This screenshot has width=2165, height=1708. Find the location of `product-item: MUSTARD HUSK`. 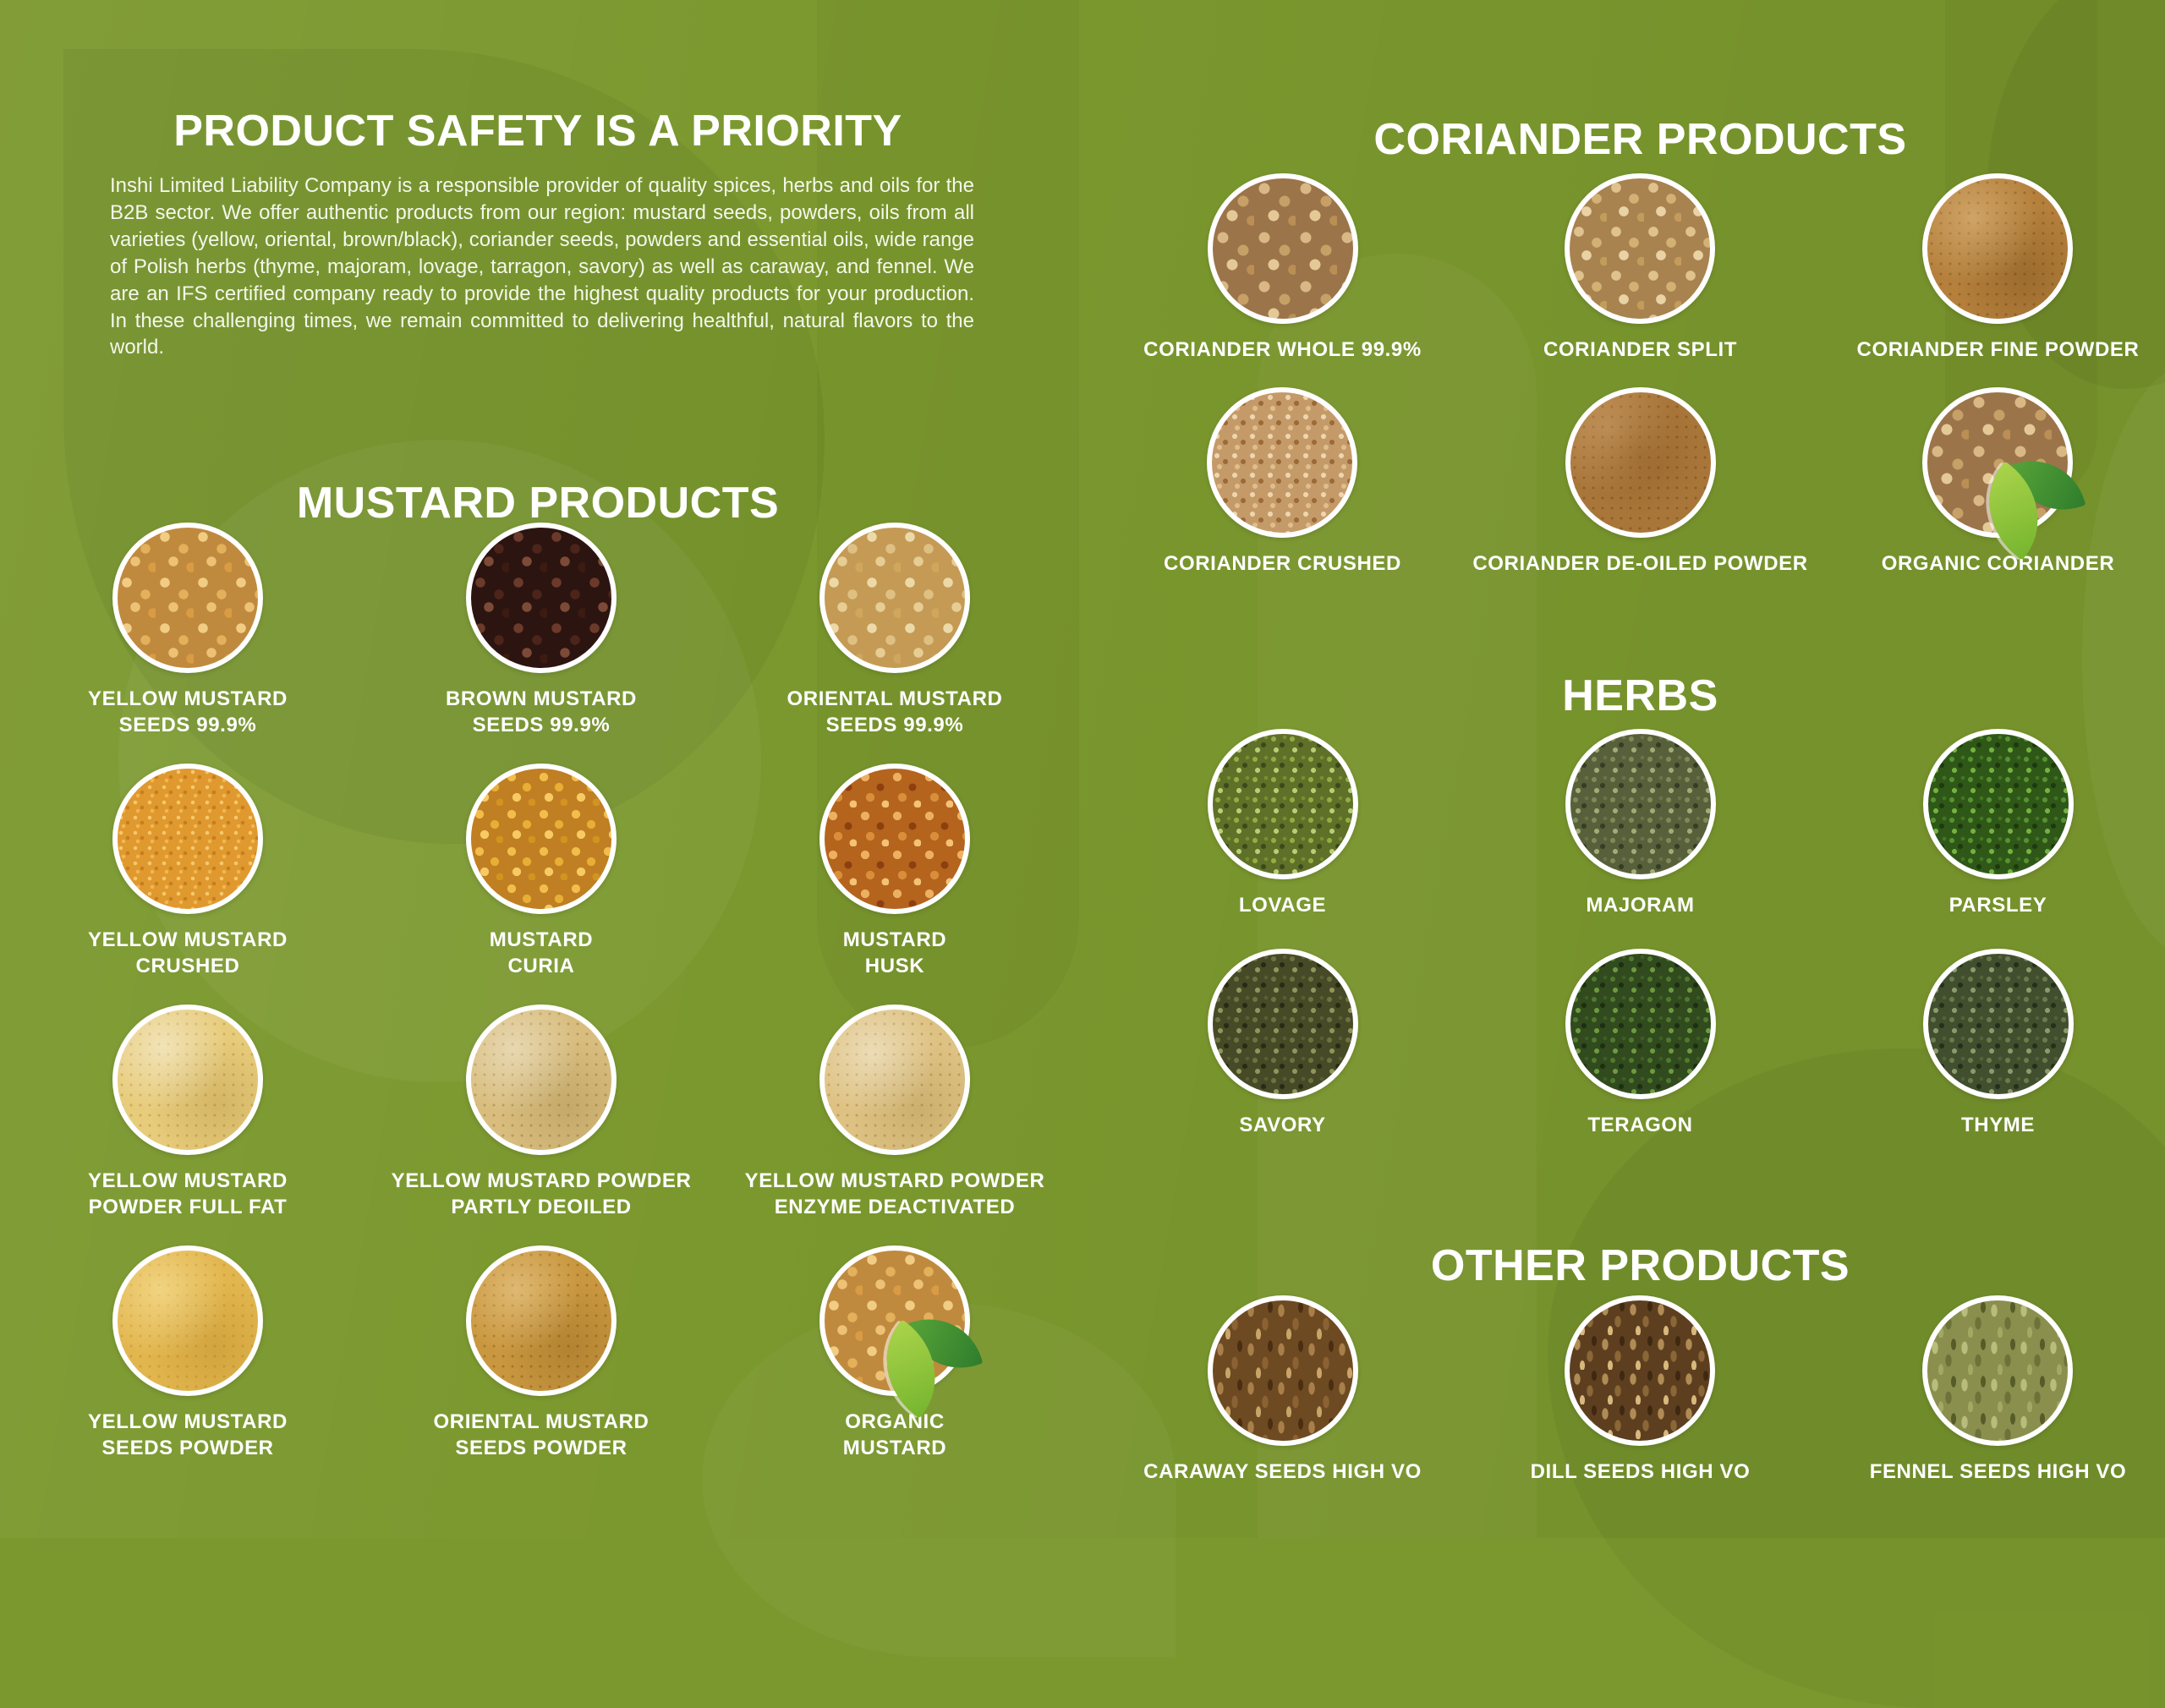

product-item: MUSTARD HUSK is located at coordinates (894, 884).